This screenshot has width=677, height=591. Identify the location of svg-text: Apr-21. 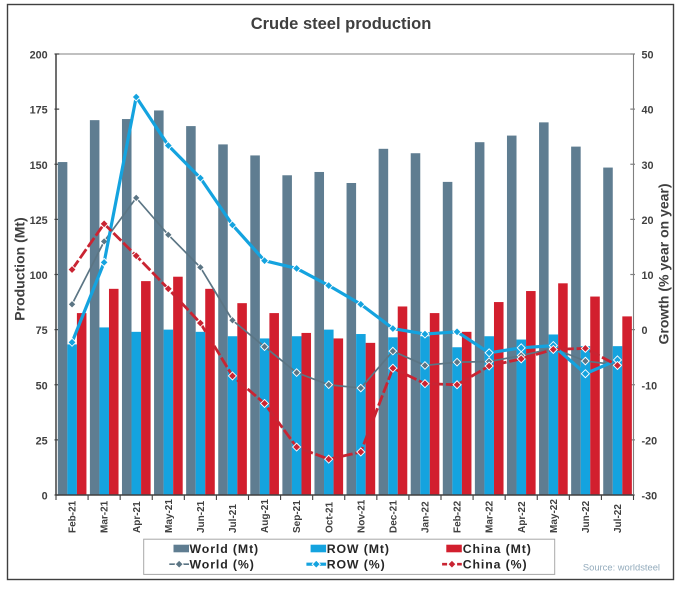
(137, 517).